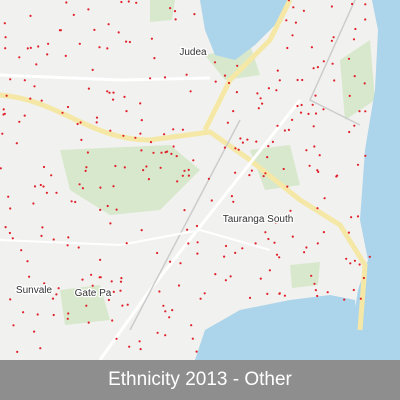  Describe the element at coordinates (34, 290) in the screenshot. I see `place-label: Sunvale` at that location.